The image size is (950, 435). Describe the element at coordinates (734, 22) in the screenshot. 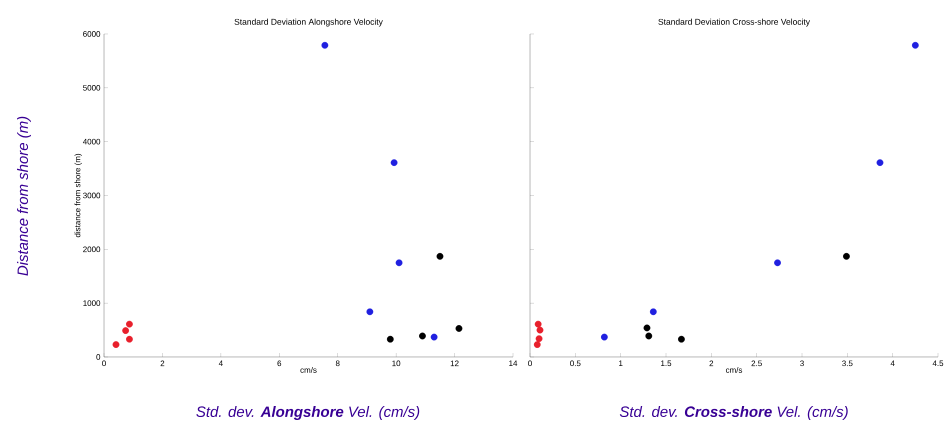

I see `chart-title: Standard Deviation Cross-shore Velocity` at that location.